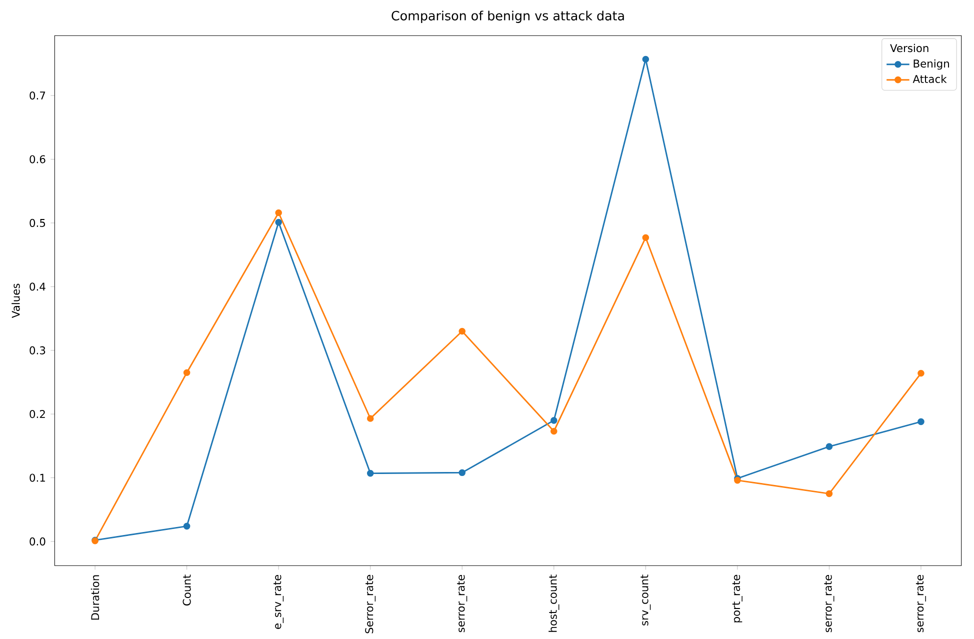  Describe the element at coordinates (95, 597) in the screenshot. I see `x-tick-label: Duration` at that location.